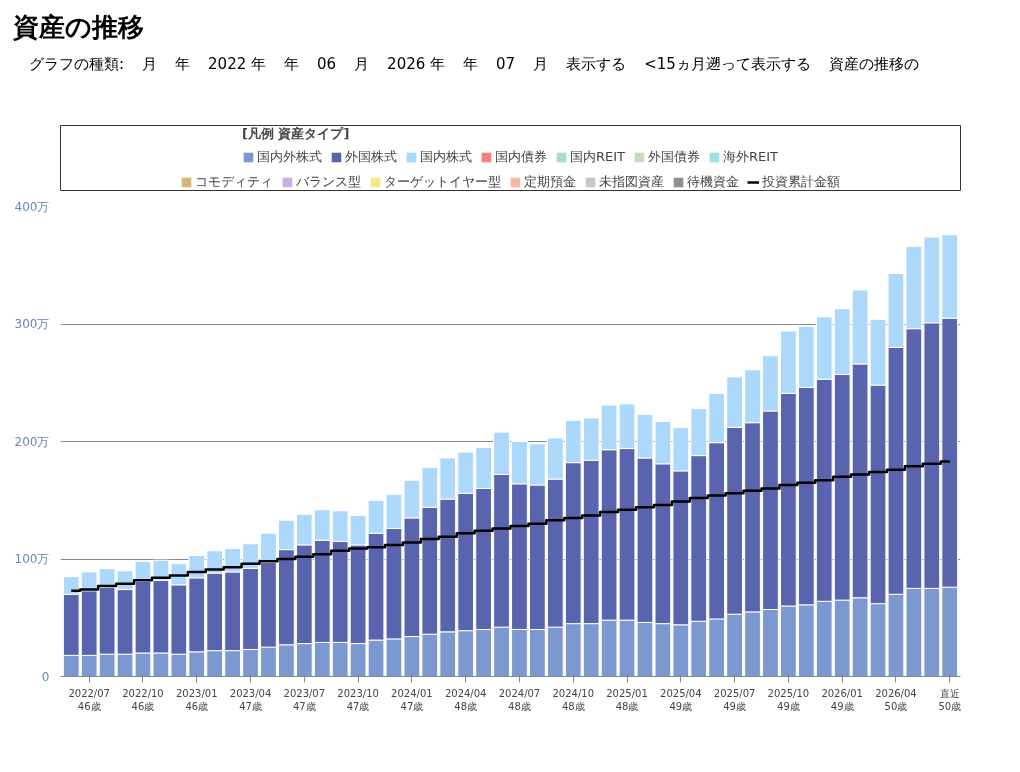 This screenshot has height=772, width=1020. Describe the element at coordinates (32, 559) in the screenshot. I see `y-tick-label: 100万` at that location.